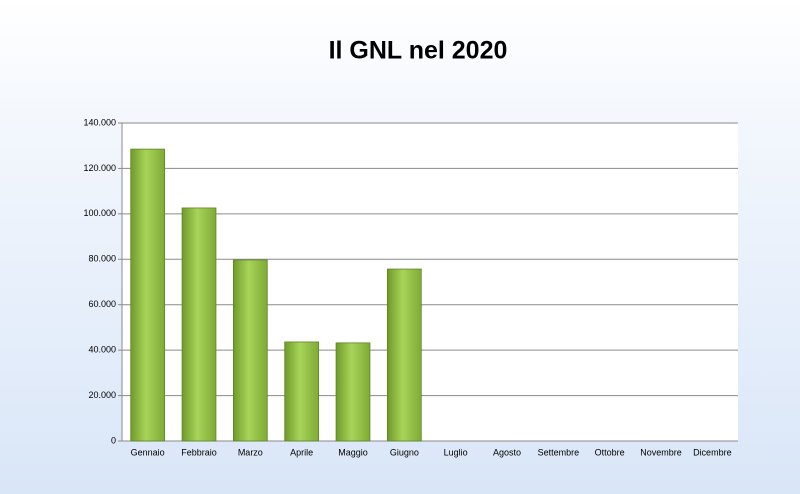  Describe the element at coordinates (102, 395) in the screenshot. I see `y-tick-label: 20.000` at that location.